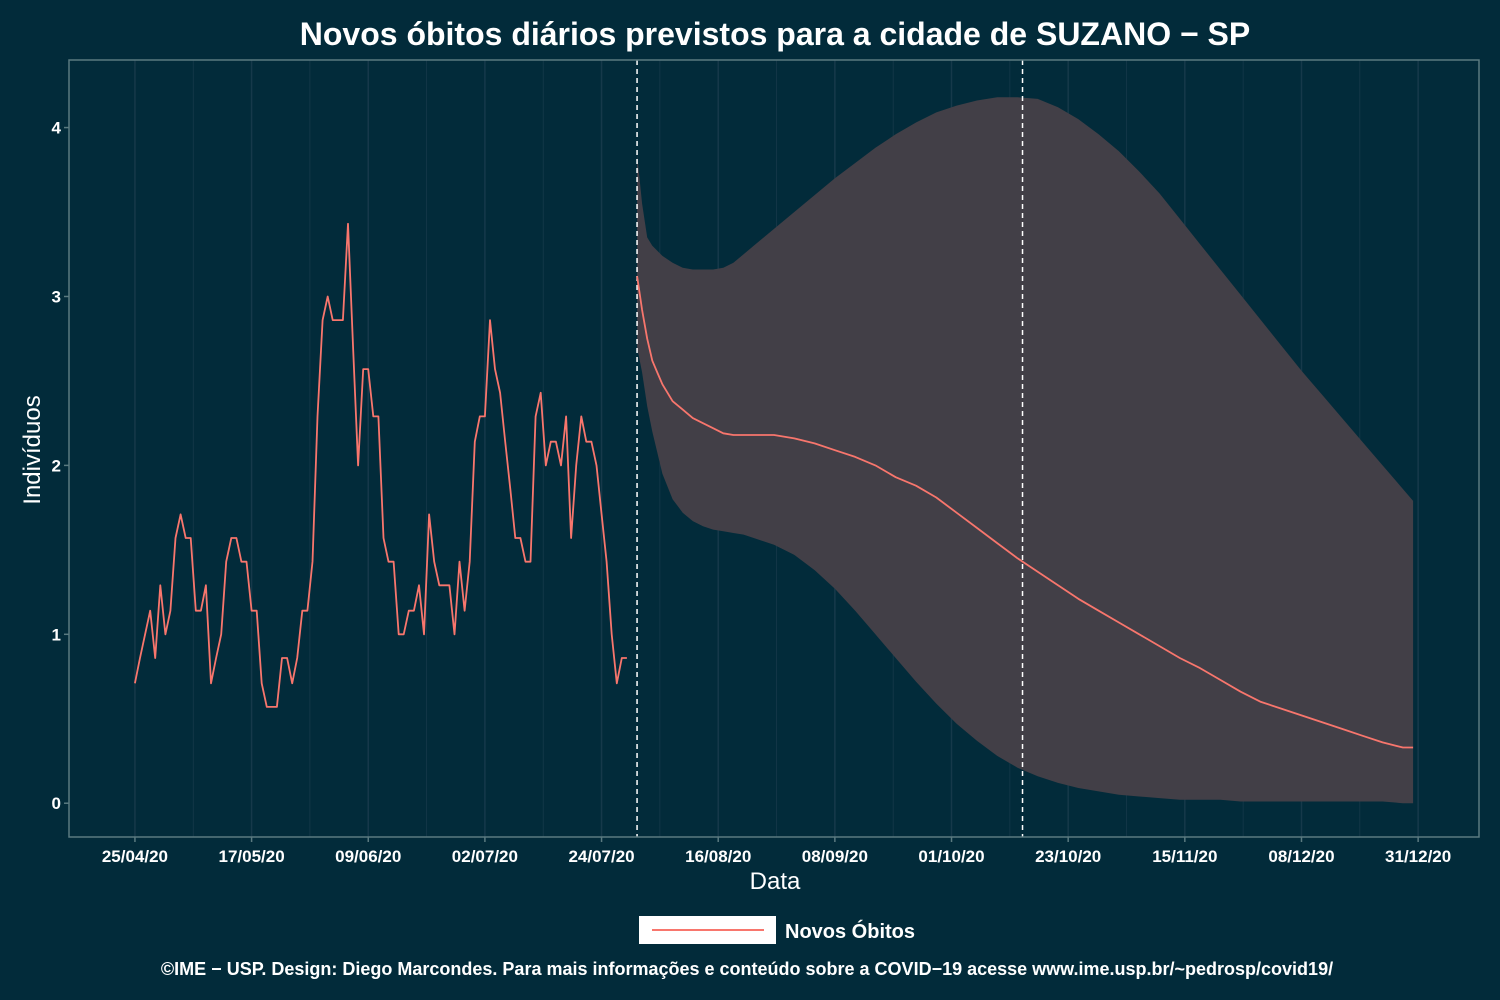  I want to click on y-tick-label: 2, so click(56, 465).